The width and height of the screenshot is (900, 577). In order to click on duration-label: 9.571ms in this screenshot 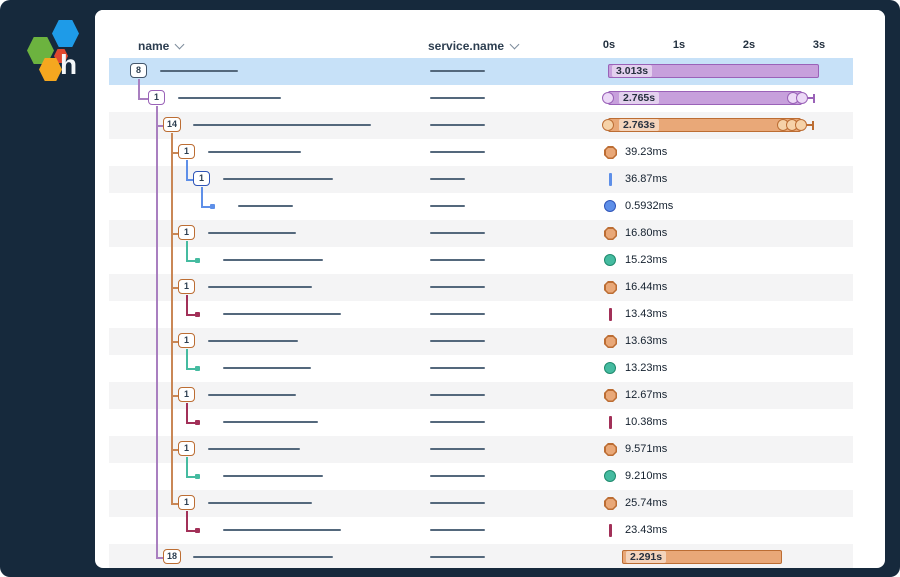, I will do `click(646, 449)`.